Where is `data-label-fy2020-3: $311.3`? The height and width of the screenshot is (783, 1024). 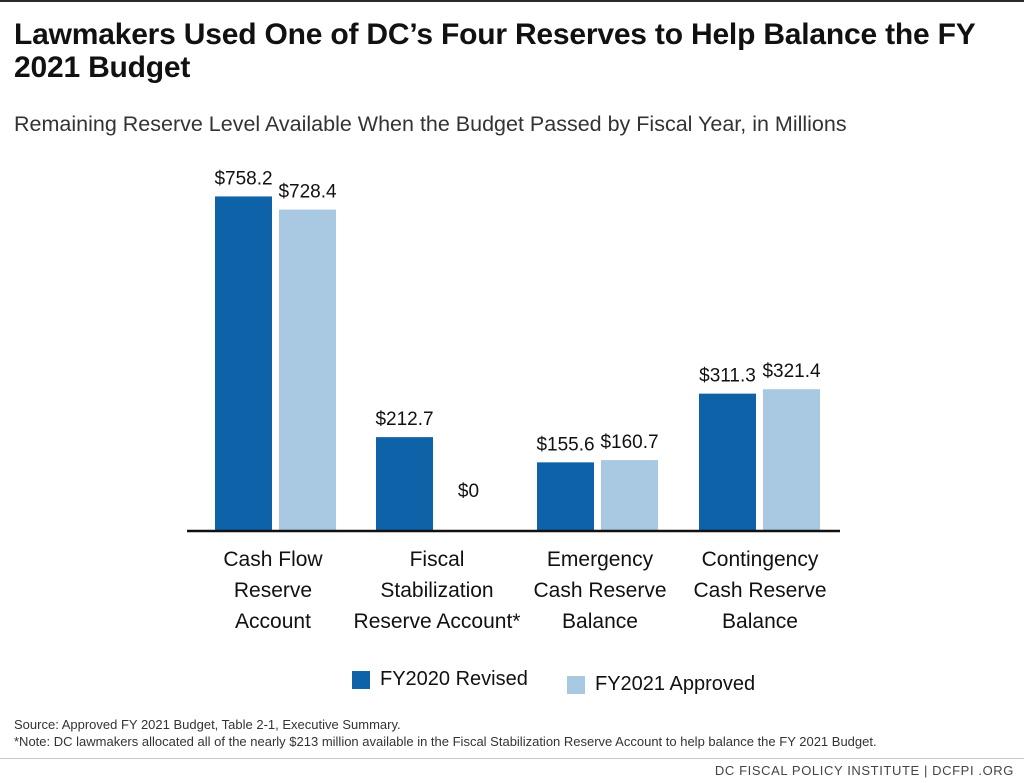
data-label-fy2020-3: $311.3 is located at coordinates (727, 376).